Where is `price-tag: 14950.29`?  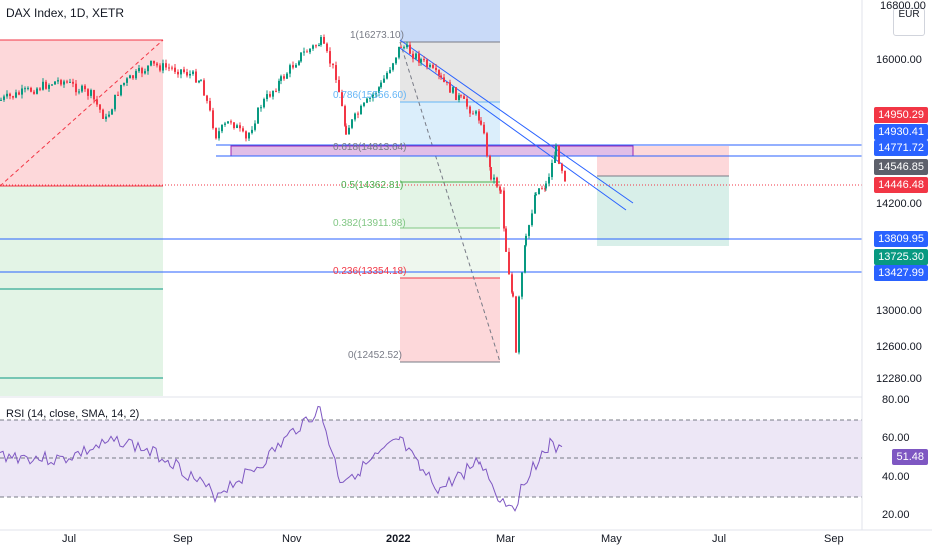 price-tag: 14950.29 is located at coordinates (901, 115).